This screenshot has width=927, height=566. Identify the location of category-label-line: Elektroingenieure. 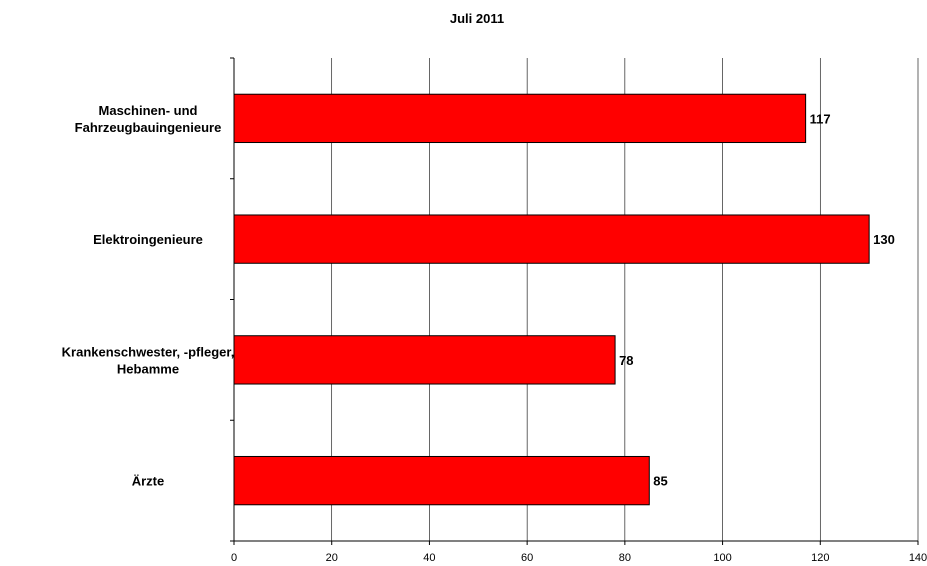
(148, 239).